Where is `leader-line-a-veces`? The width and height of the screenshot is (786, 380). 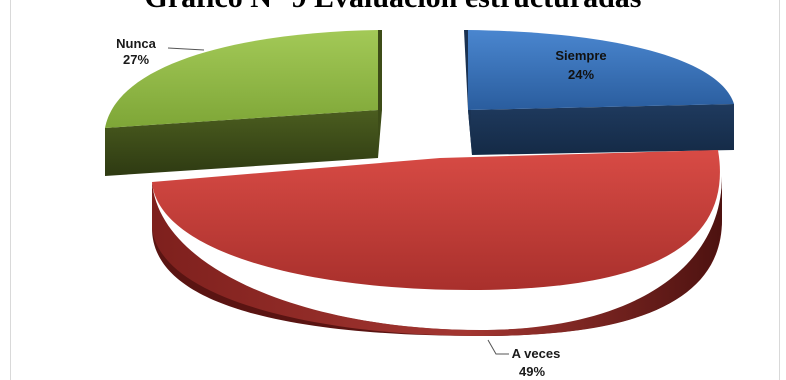 leader-line-a-veces is located at coordinates (498, 347).